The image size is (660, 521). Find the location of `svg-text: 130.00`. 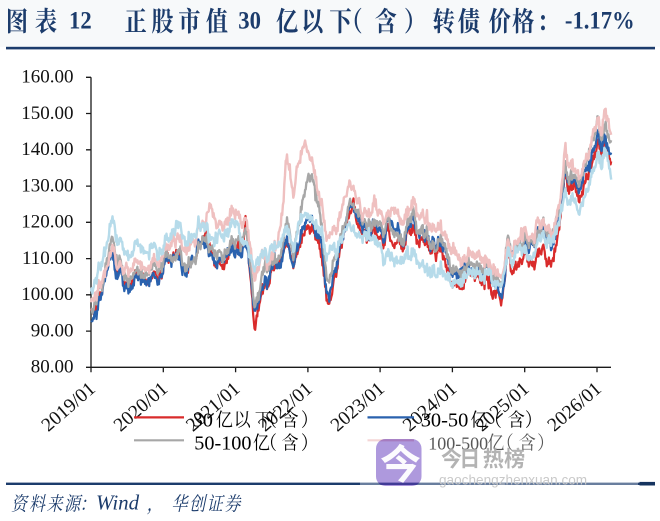

svg-text: 130.00 is located at coordinates (47, 185).